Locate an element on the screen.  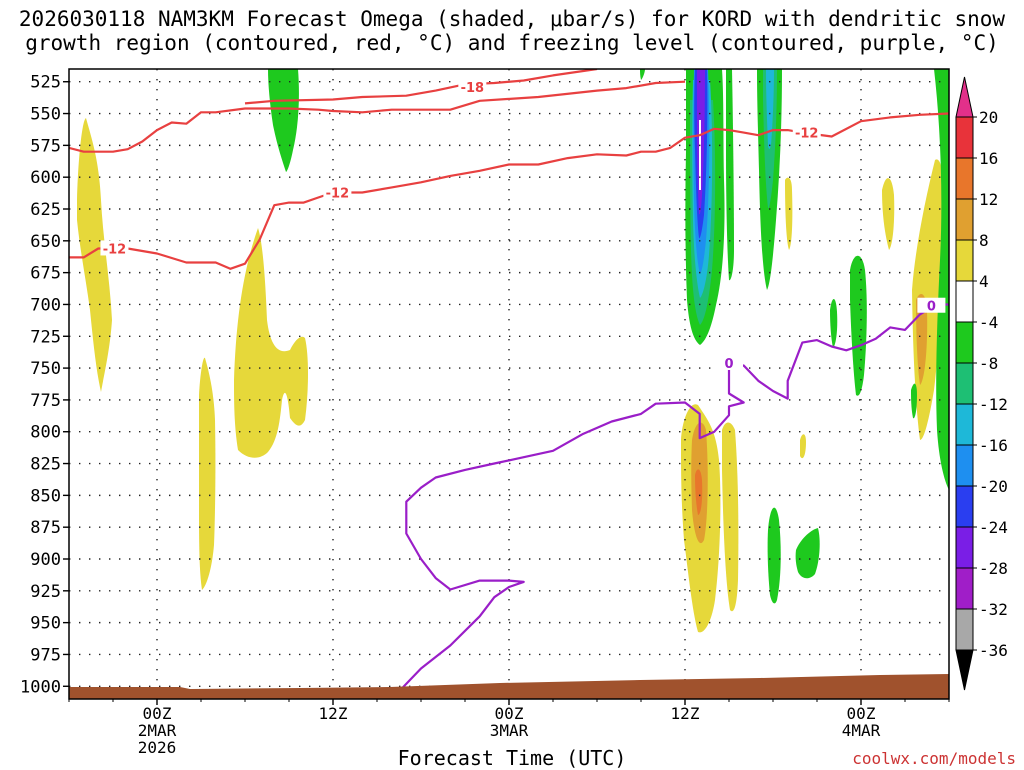
colorbar-tick-label: -20 is located at coordinates (993, 486).